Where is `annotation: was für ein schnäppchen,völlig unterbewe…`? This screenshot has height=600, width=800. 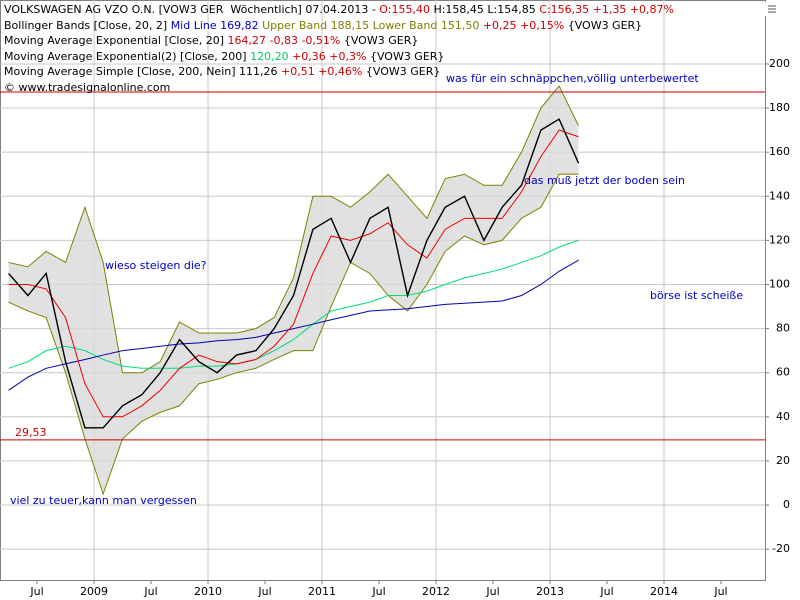
annotation: was für ein schnäppchen,völlig unterbewe… is located at coordinates (572, 78).